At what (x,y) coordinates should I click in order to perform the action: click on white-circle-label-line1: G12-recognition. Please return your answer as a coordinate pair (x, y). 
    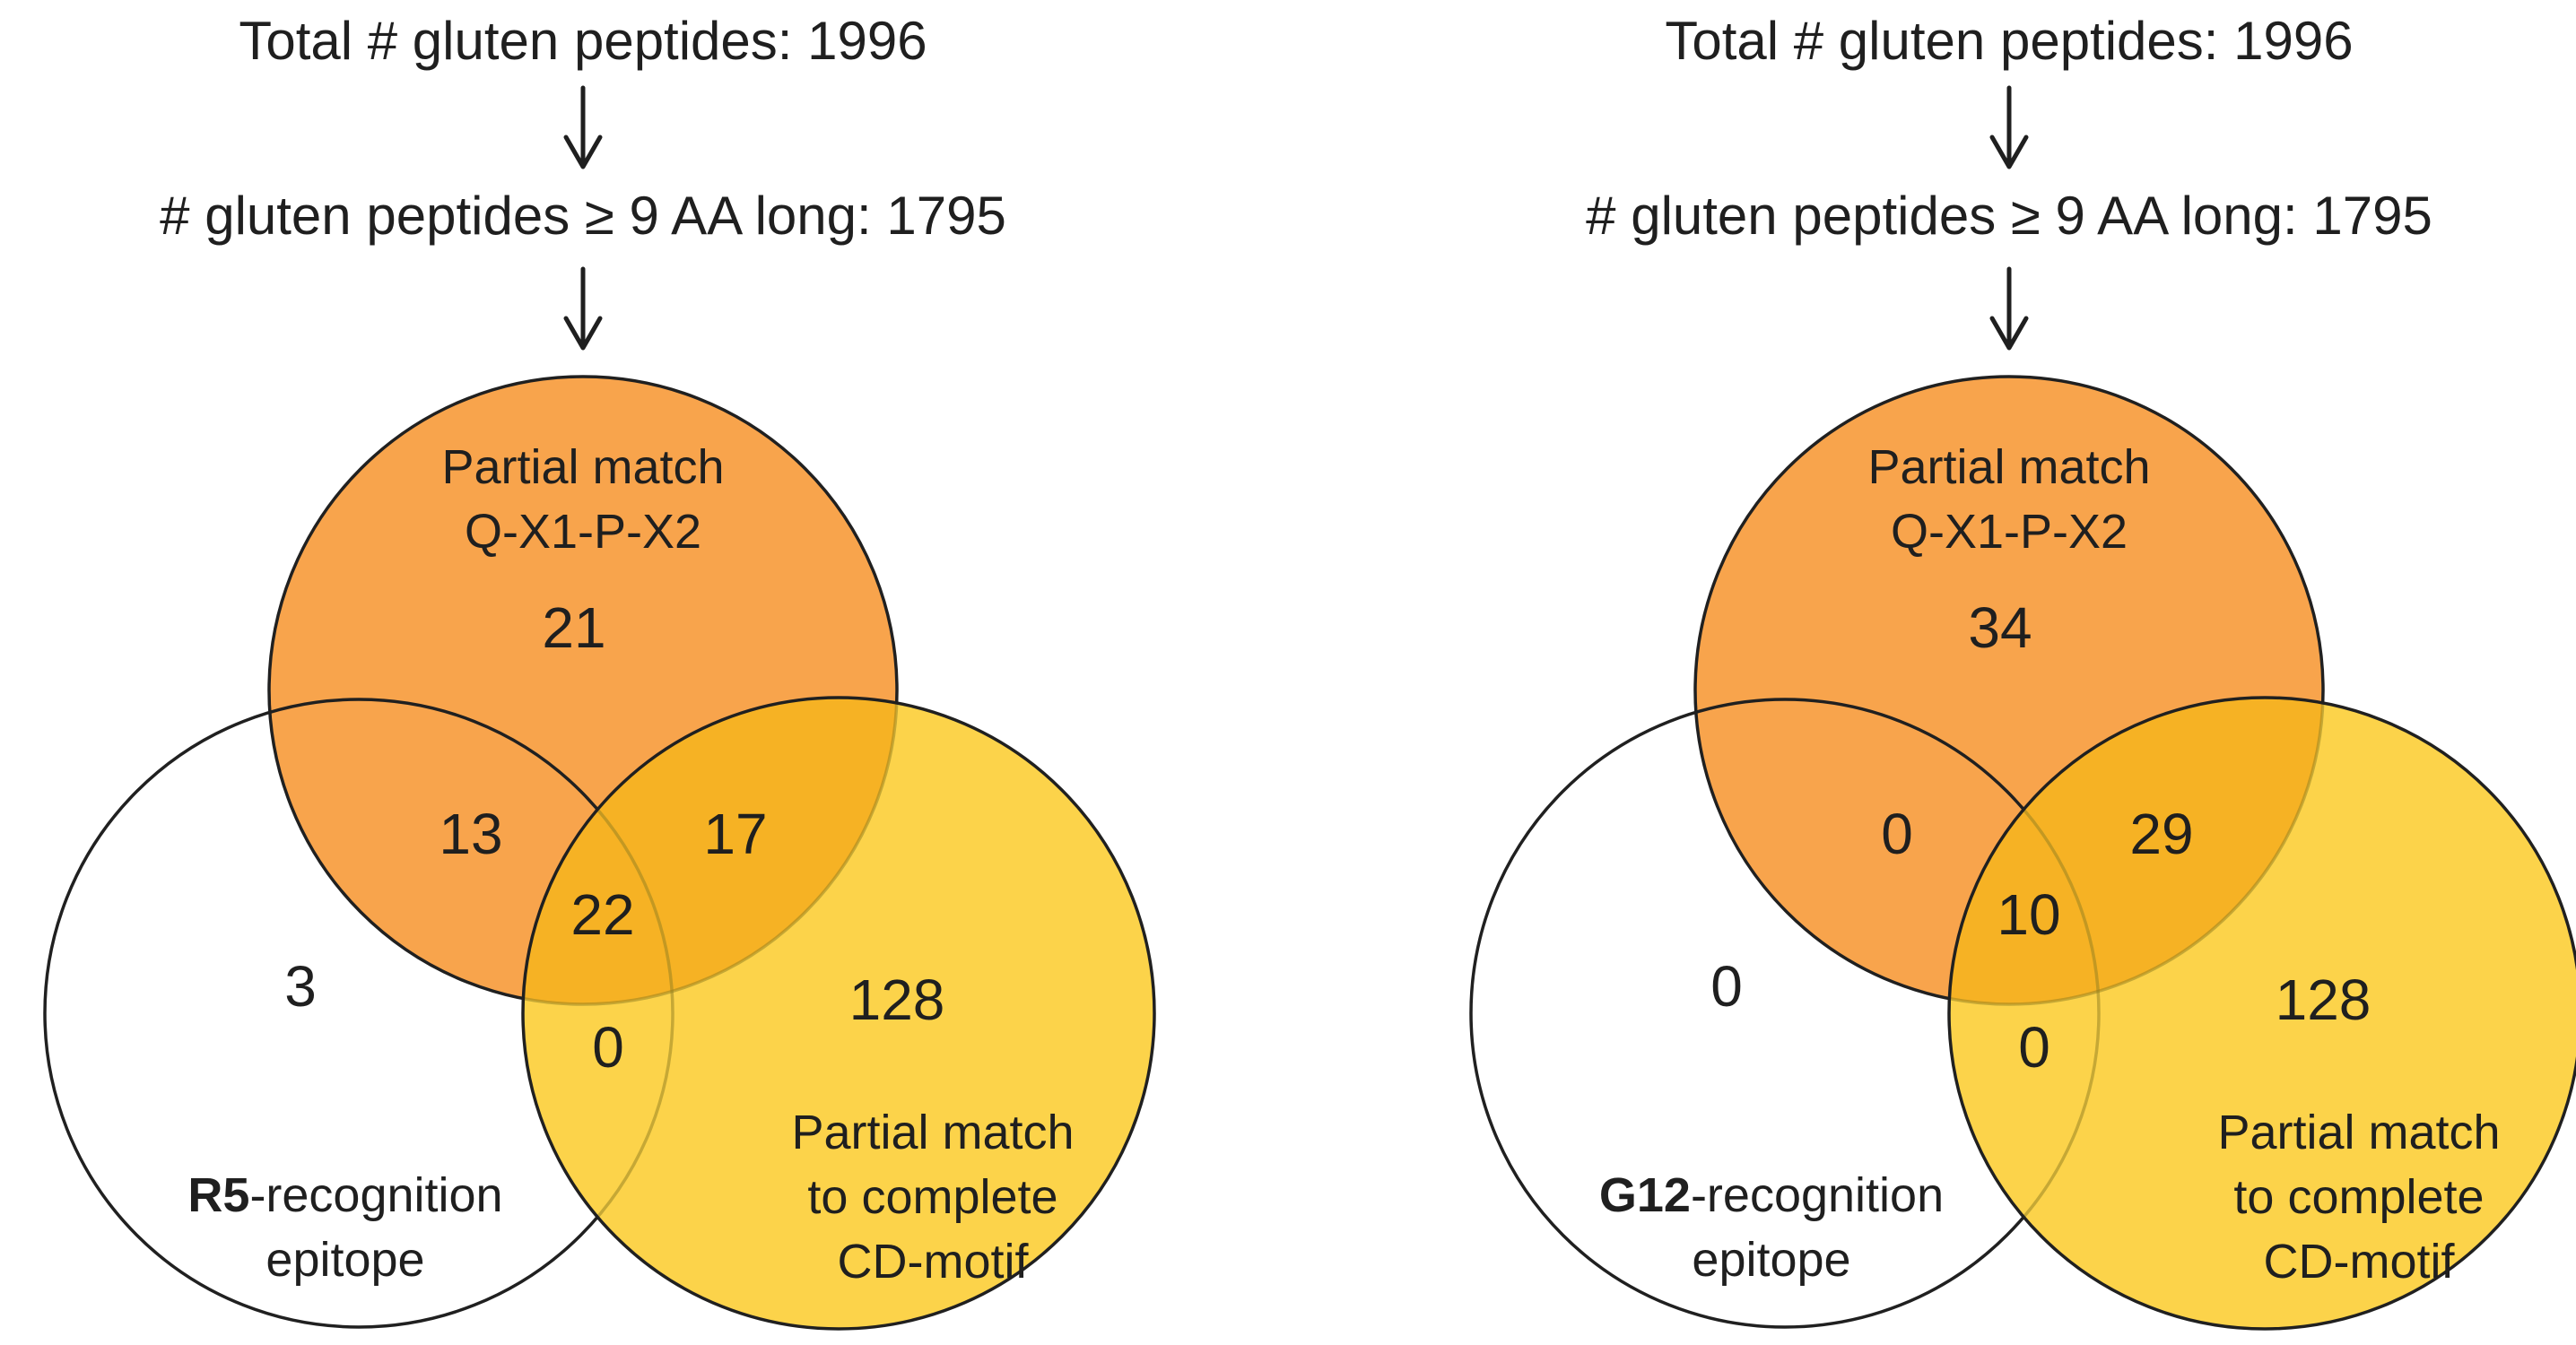
    Looking at the image, I should click on (1771, 1195).